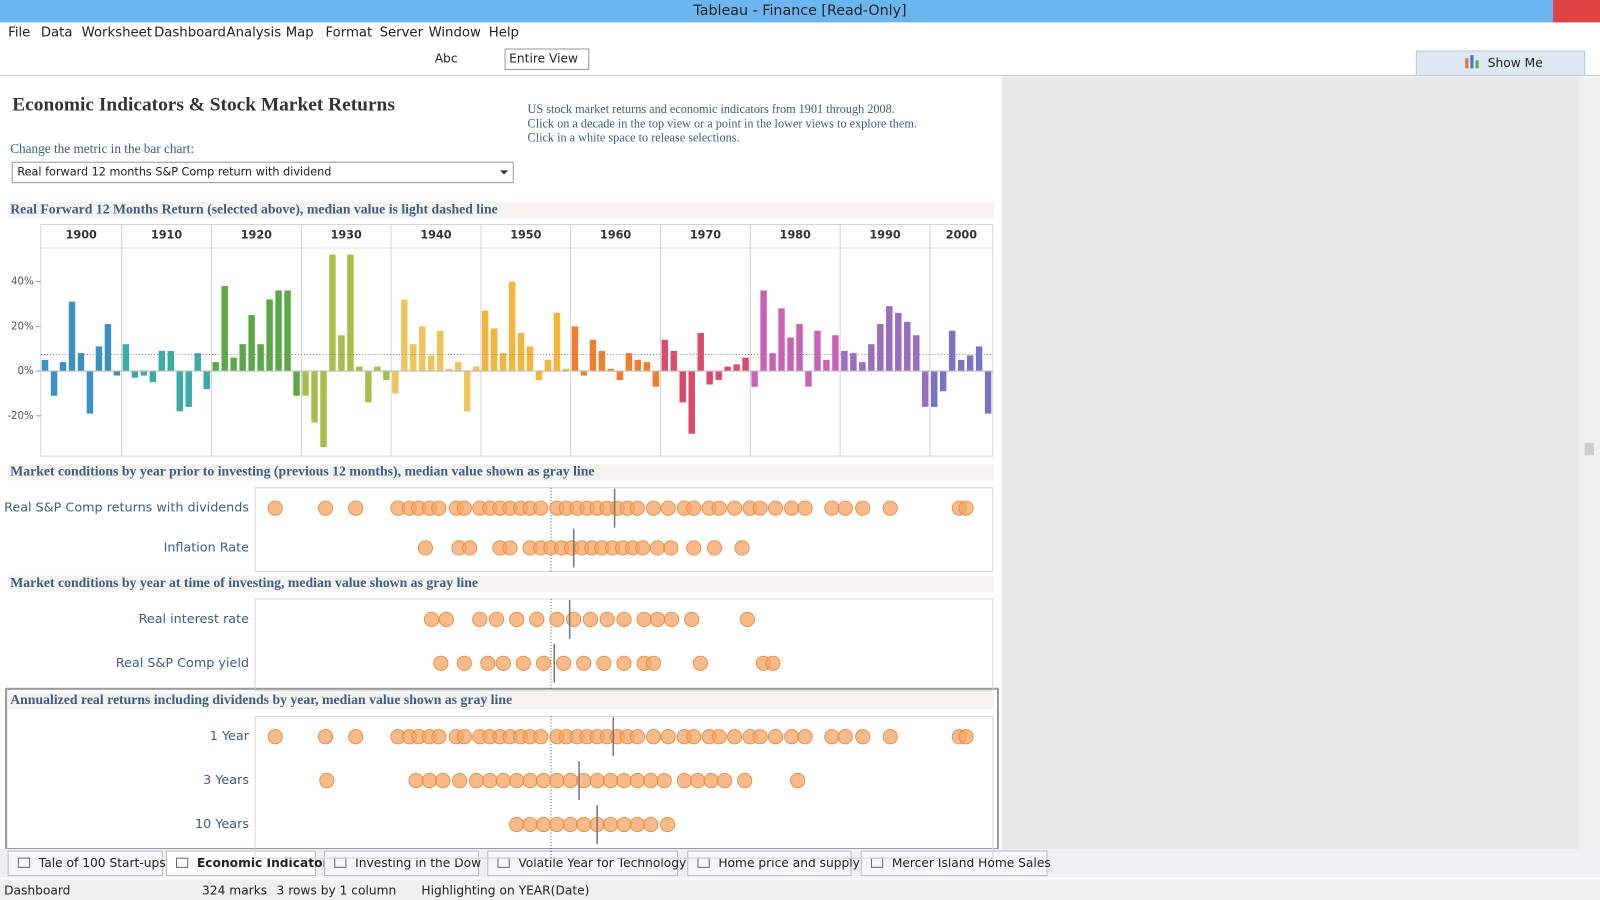  I want to click on menu-item: Help, so click(504, 33).